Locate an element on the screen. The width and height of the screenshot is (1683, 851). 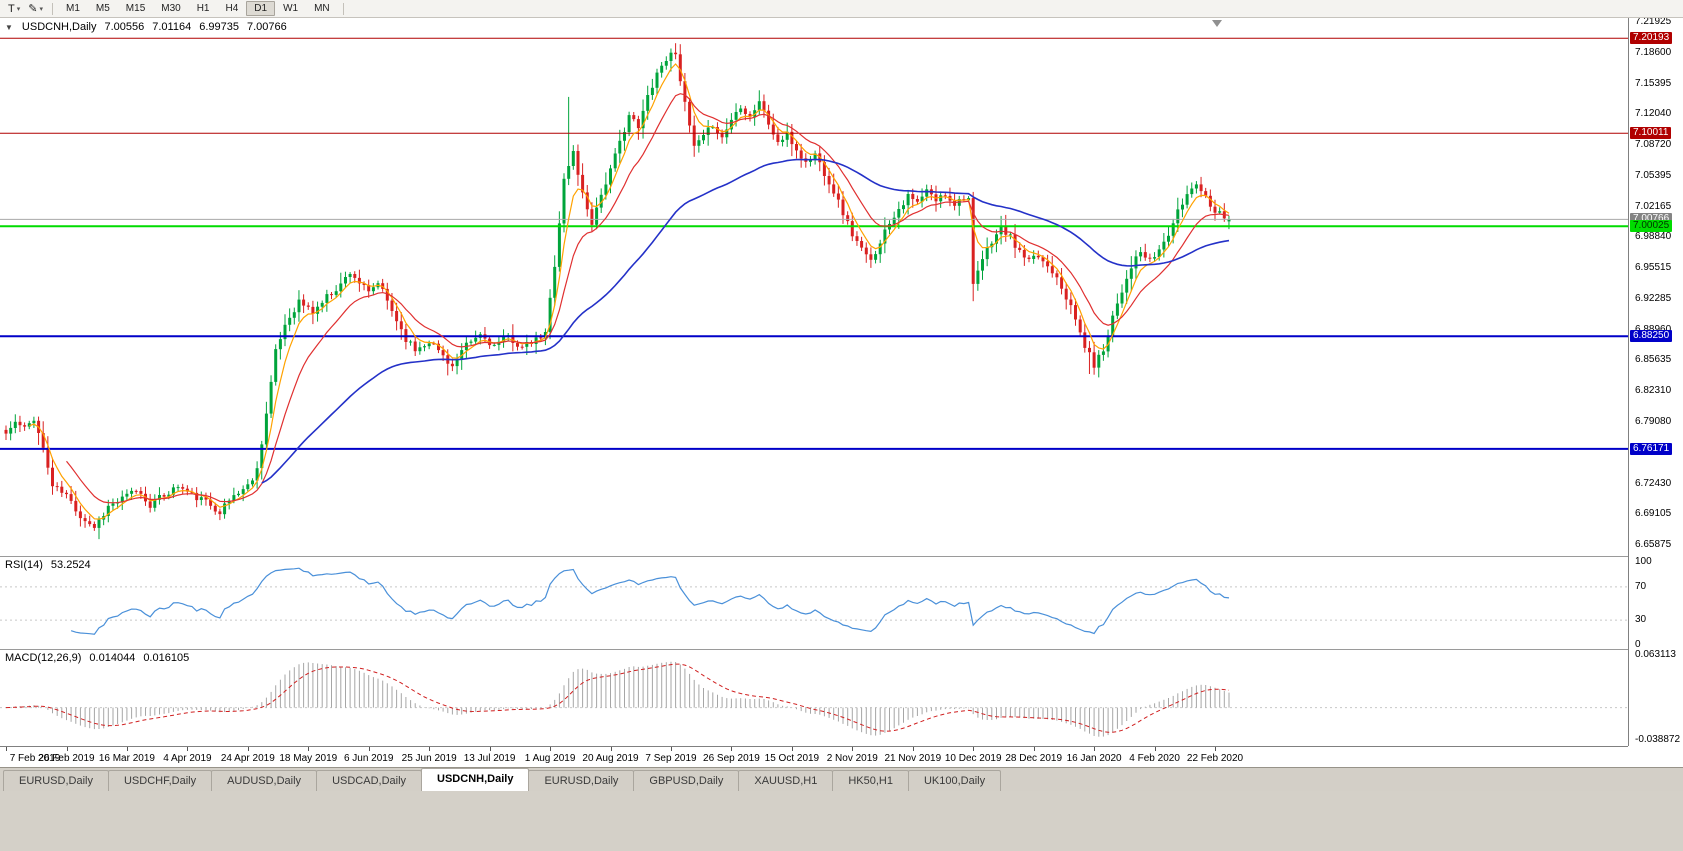
chart-tab-3: USDCAD,Daily is located at coordinates (369, 780).